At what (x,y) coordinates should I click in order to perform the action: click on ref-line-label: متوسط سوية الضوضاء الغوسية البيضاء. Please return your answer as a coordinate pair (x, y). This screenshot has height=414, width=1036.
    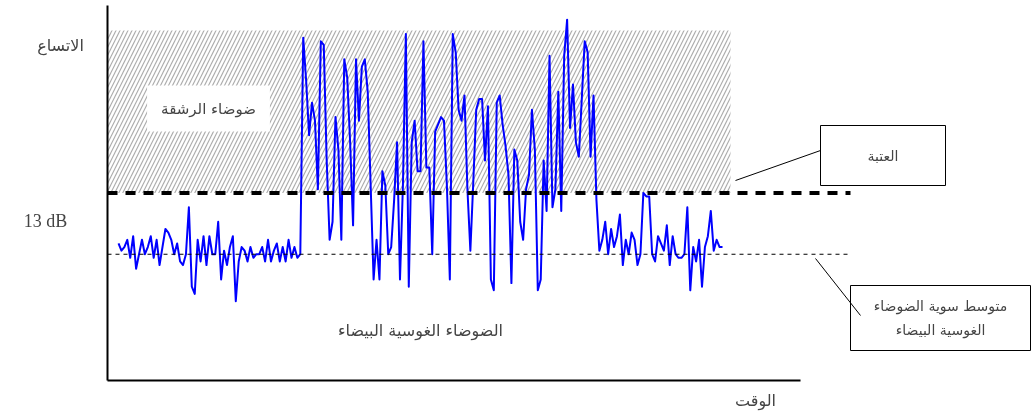
    Looking at the image, I should click on (940, 318).